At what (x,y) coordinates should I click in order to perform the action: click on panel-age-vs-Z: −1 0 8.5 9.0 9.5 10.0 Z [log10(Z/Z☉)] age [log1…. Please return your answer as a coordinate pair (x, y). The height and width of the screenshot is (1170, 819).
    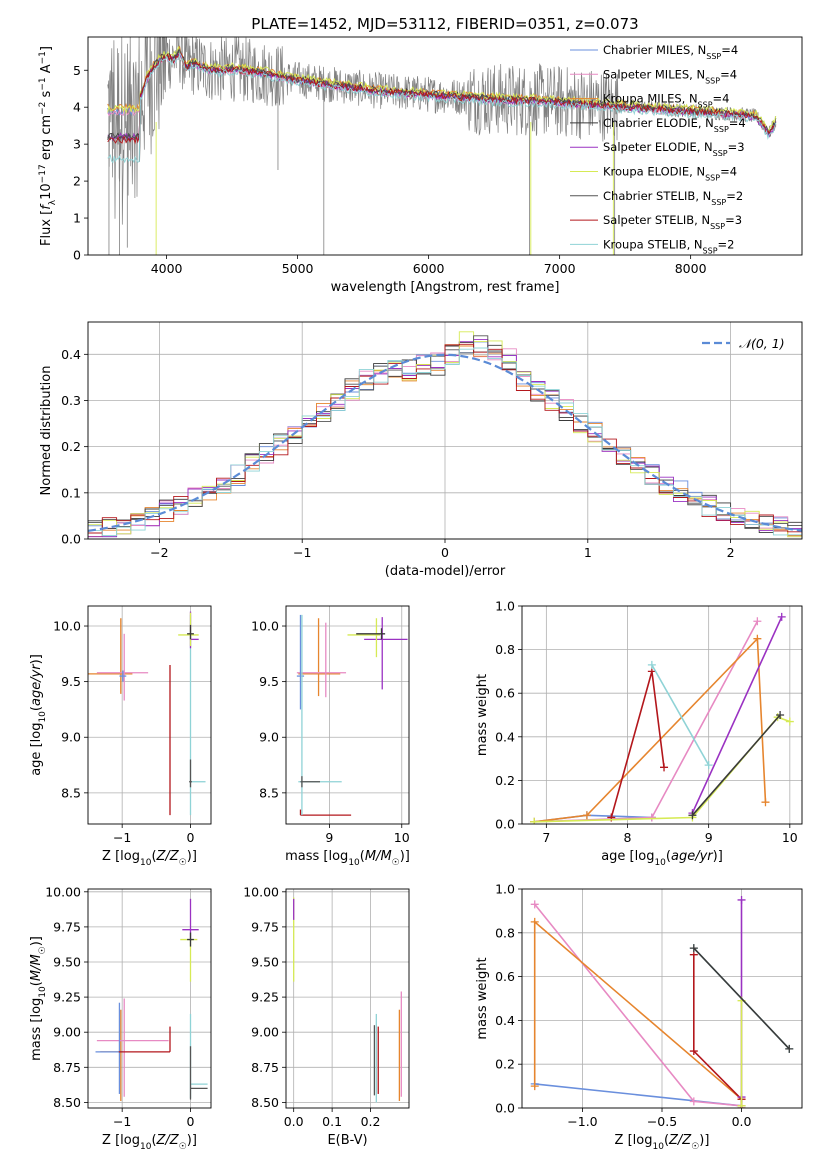
    Looking at the image, I should click on (120, 736).